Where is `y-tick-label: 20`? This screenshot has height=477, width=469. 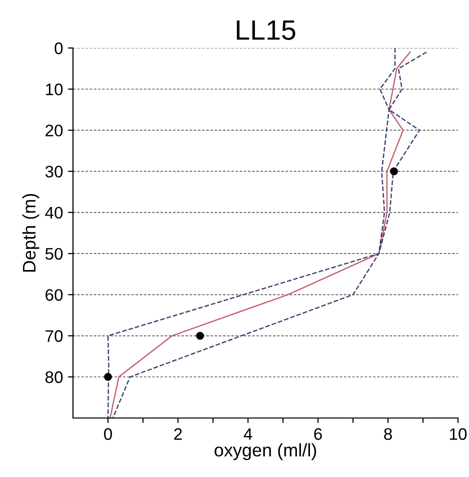 y-tick-label: 20 is located at coordinates (54, 130).